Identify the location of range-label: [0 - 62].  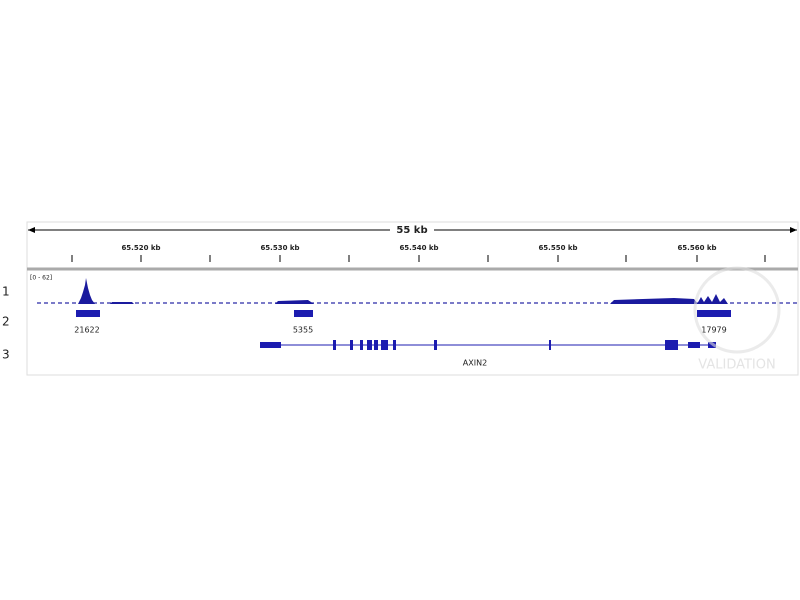
(41, 278).